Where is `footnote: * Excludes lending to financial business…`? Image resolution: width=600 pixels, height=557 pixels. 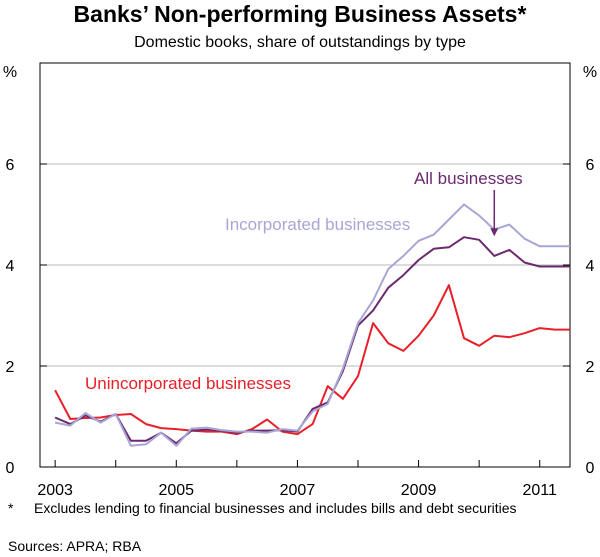 footnote: * Excludes lending to financial business… is located at coordinates (293, 508).